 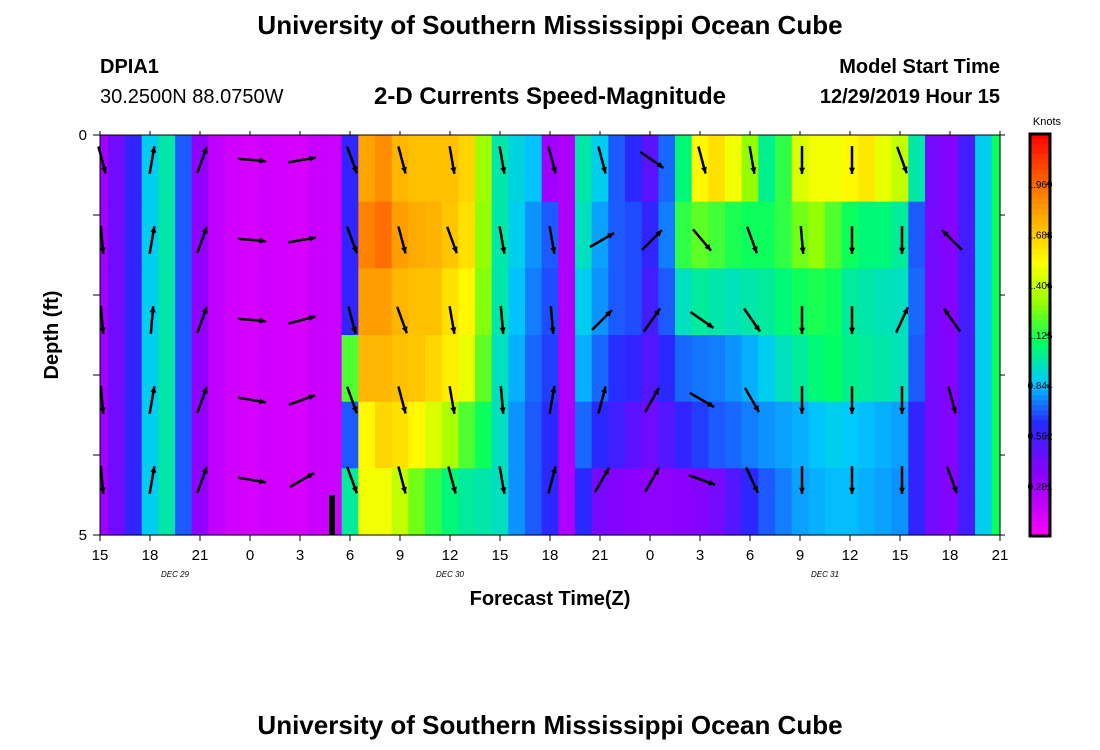 I want to click on date-label: DEC 29, so click(x=175, y=574).